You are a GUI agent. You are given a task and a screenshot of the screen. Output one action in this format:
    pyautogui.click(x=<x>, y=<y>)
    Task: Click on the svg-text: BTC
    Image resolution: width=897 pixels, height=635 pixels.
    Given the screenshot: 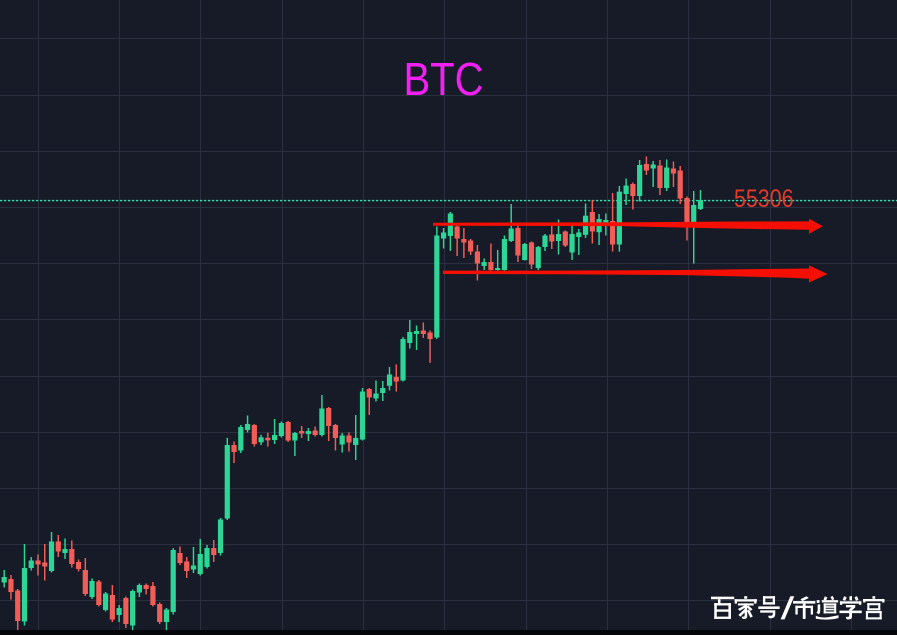 What is the action you would take?
    pyautogui.click(x=444, y=79)
    